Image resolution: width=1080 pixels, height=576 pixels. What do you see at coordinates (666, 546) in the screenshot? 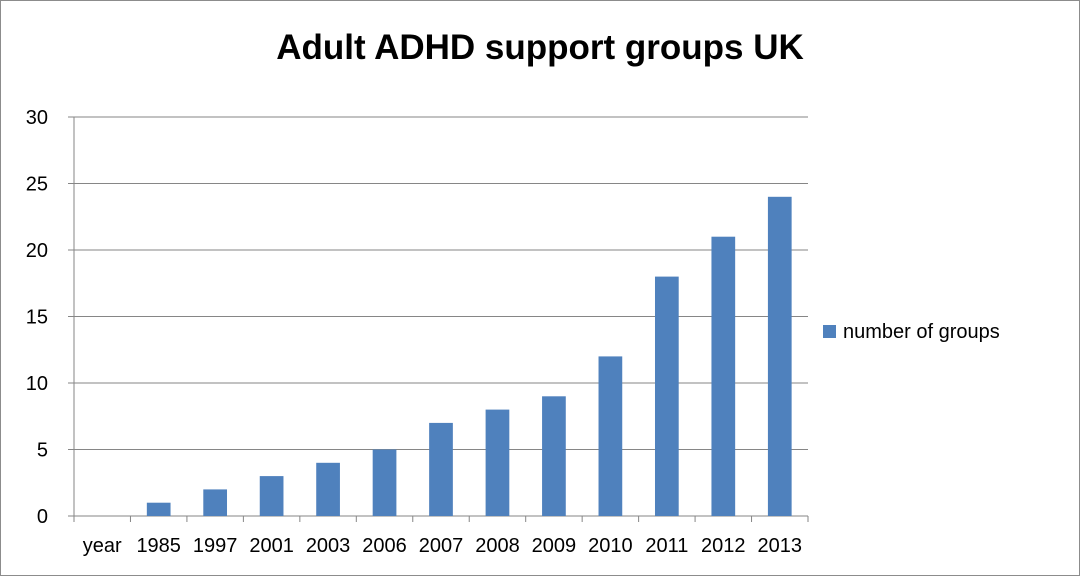
I see `x-tick-label: 2011` at bounding box center [666, 546].